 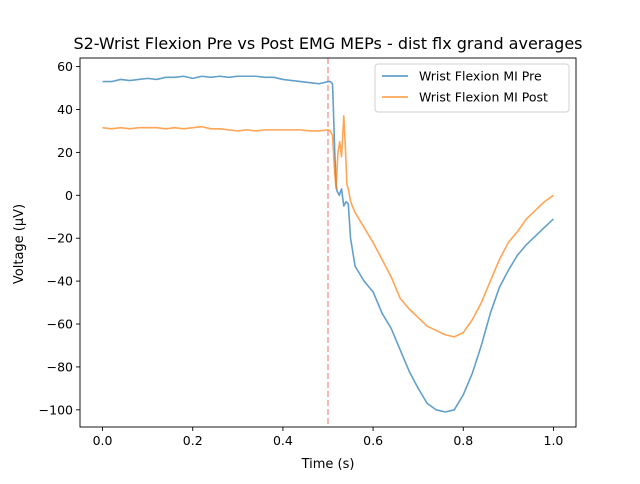 I want to click on legend-box, so click(x=472, y=88).